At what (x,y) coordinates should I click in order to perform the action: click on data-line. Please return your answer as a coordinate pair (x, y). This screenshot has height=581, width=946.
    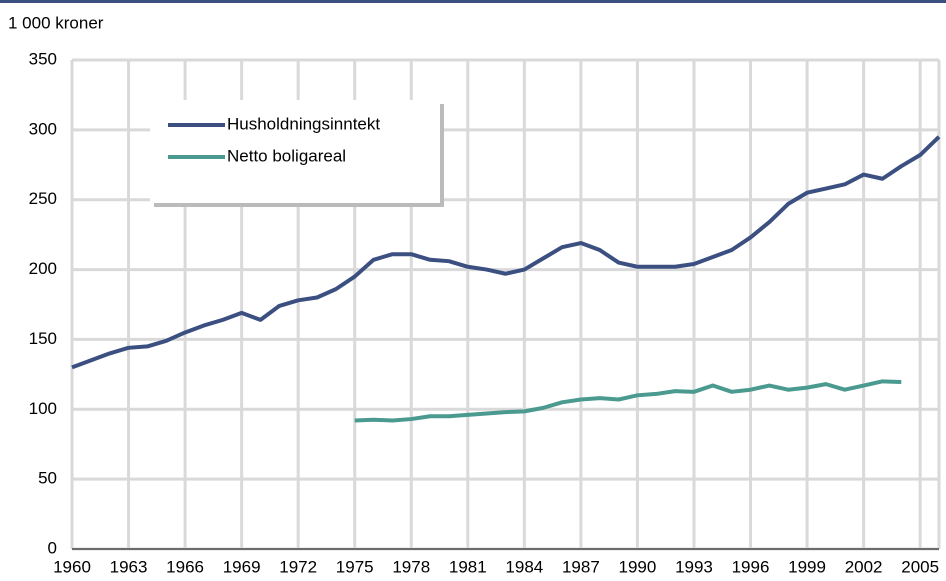
    Looking at the image, I should click on (628, 401).